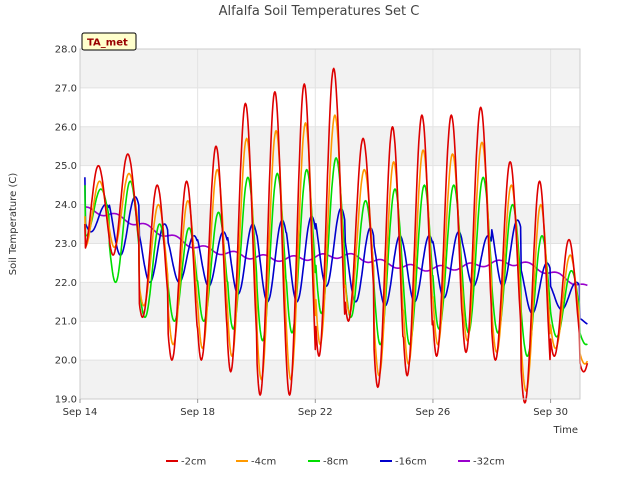  Describe the element at coordinates (66, 400) in the screenshot. I see `y-tick-label: 19.0` at that location.